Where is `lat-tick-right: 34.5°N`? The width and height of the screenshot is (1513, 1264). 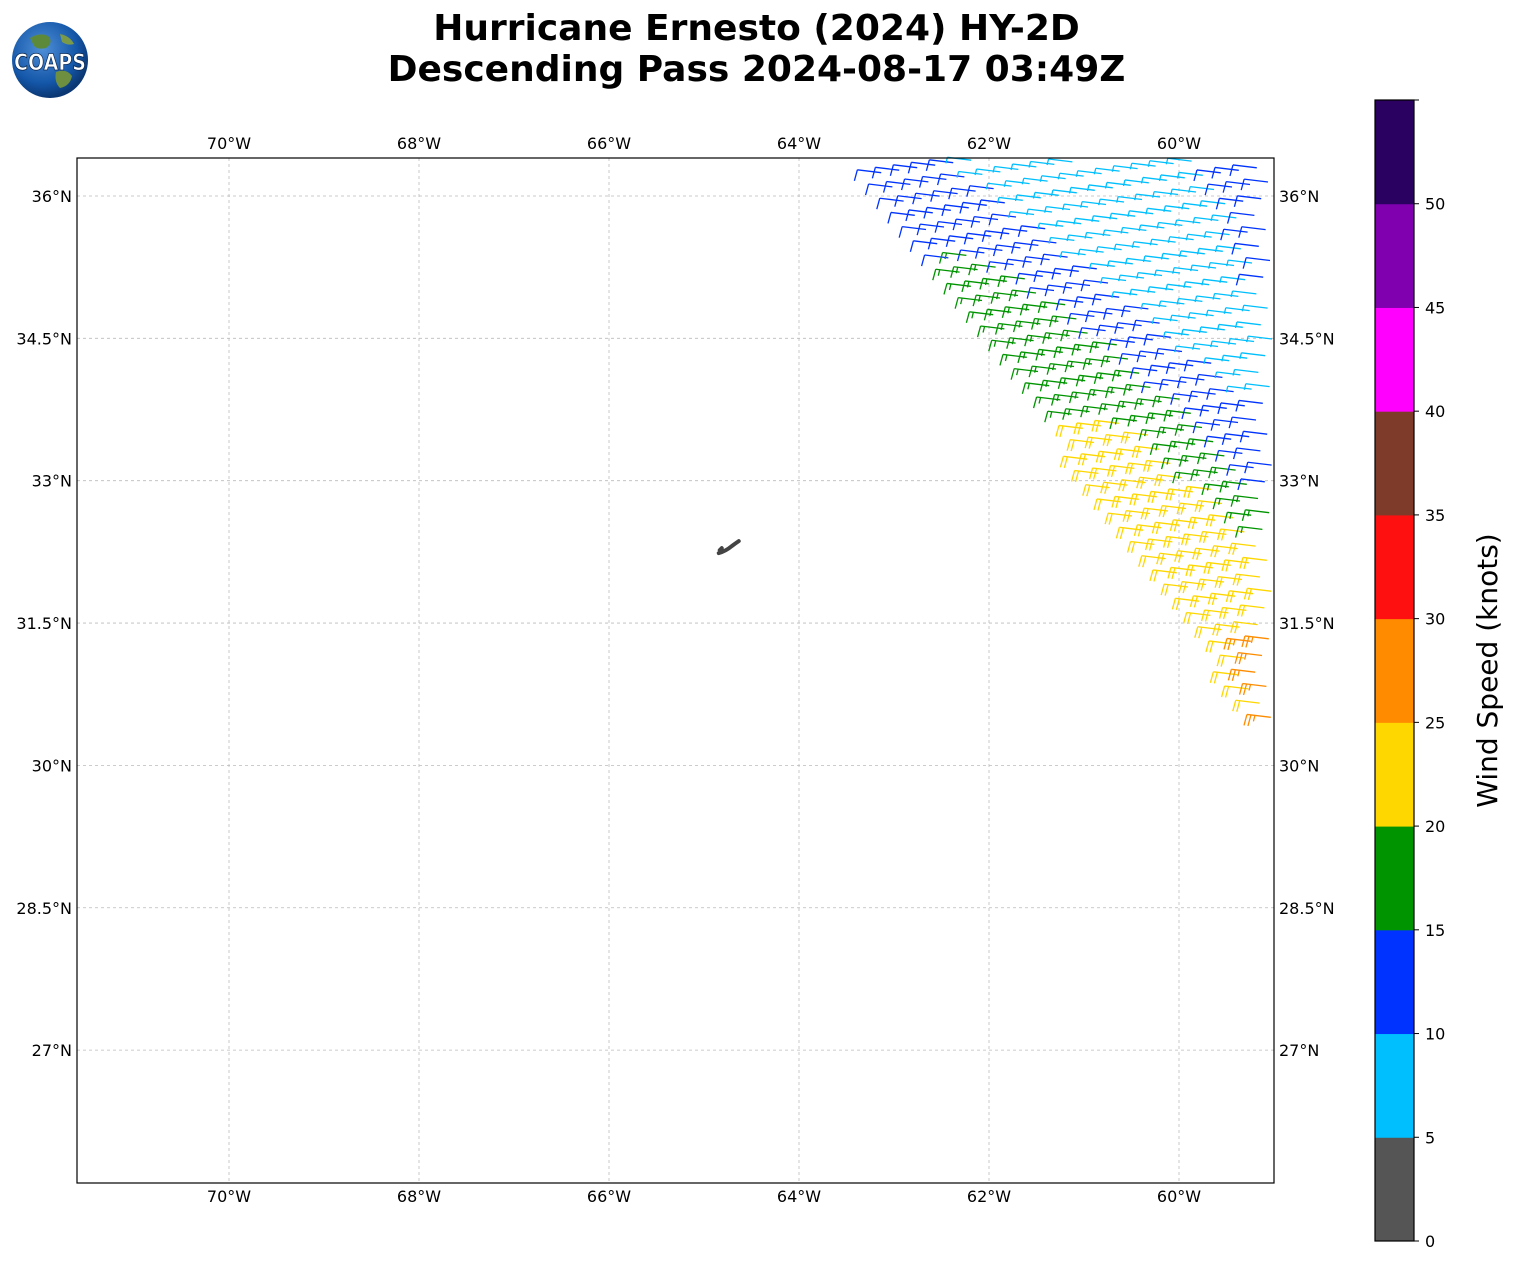
lat-tick-right: 34.5°N is located at coordinates (1307, 338).